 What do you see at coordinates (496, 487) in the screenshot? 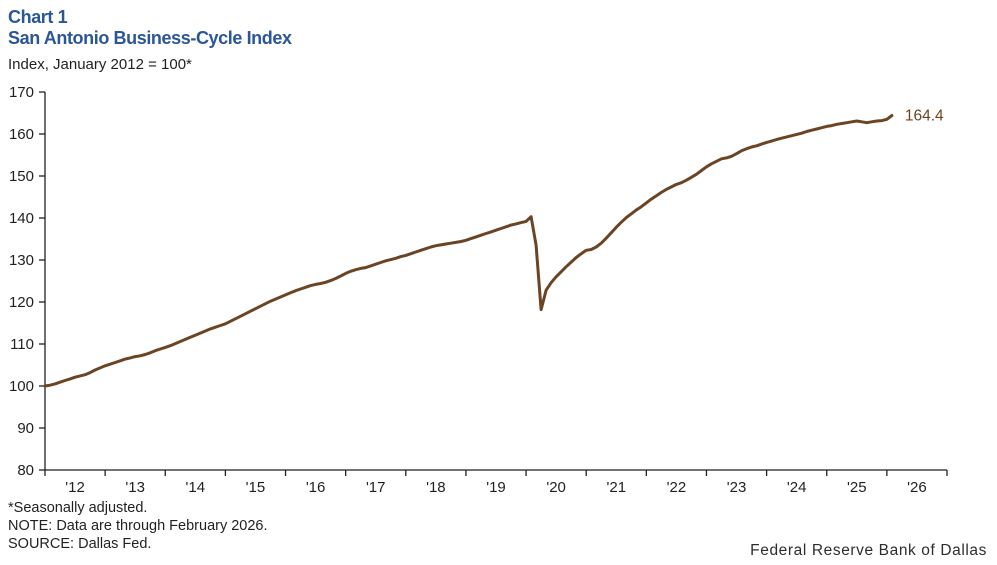
I see `x-tick-label: '19` at bounding box center [496, 487].